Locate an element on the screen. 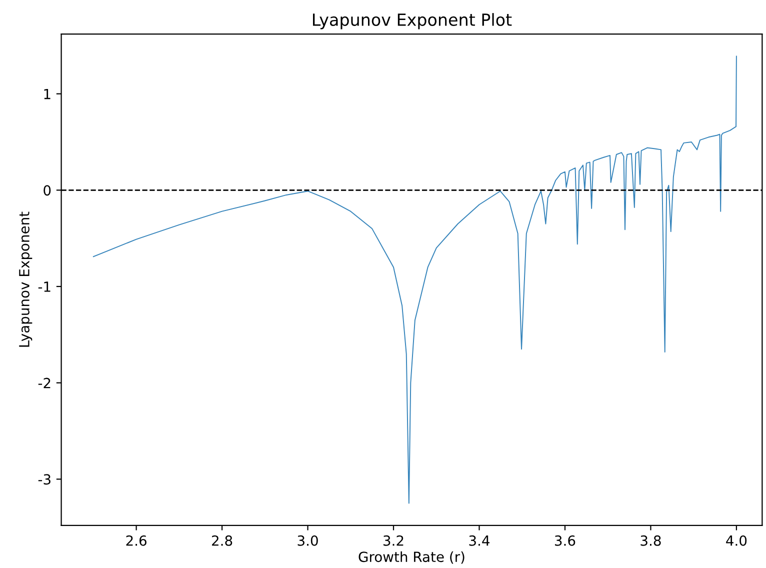 The height and width of the screenshot is (568, 766). y-tick-label: -1 is located at coordinates (44, 287).